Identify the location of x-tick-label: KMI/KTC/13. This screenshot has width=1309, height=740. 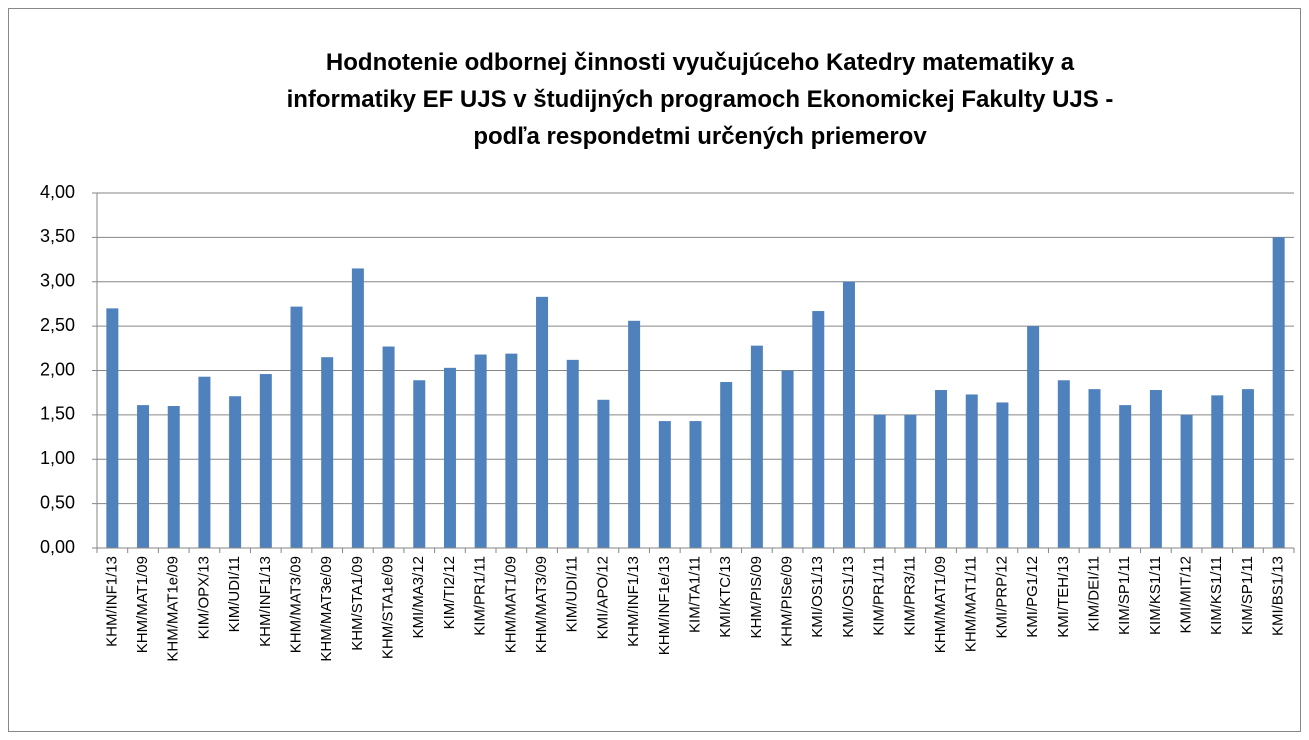
(725, 597).